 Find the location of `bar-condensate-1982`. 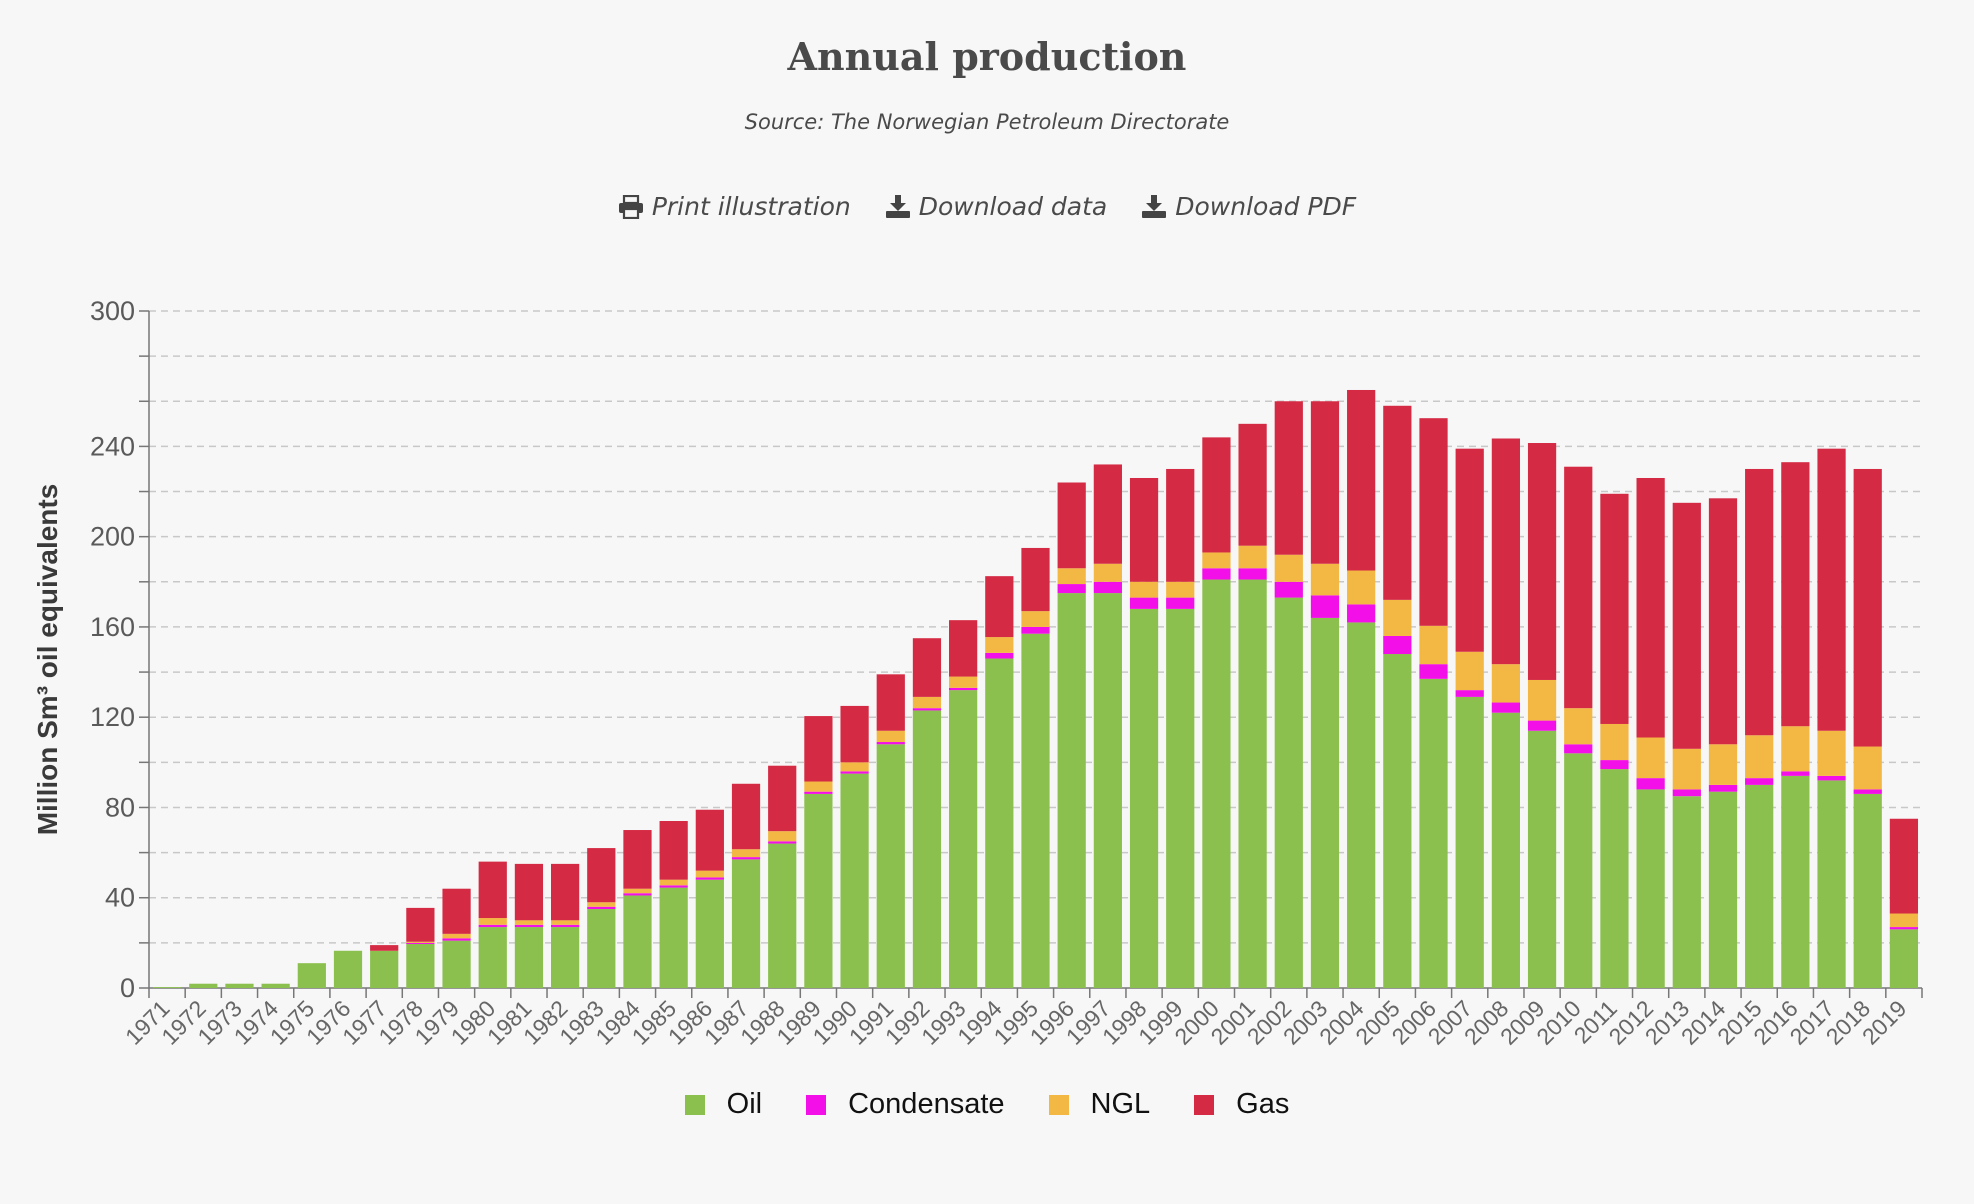

bar-condensate-1982 is located at coordinates (565, 926).